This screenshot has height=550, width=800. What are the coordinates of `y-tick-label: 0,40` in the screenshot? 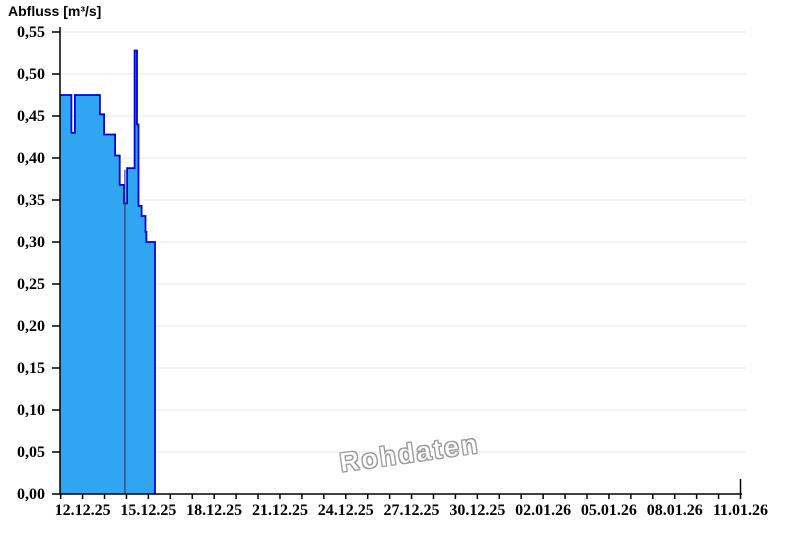 It's located at (31, 158).